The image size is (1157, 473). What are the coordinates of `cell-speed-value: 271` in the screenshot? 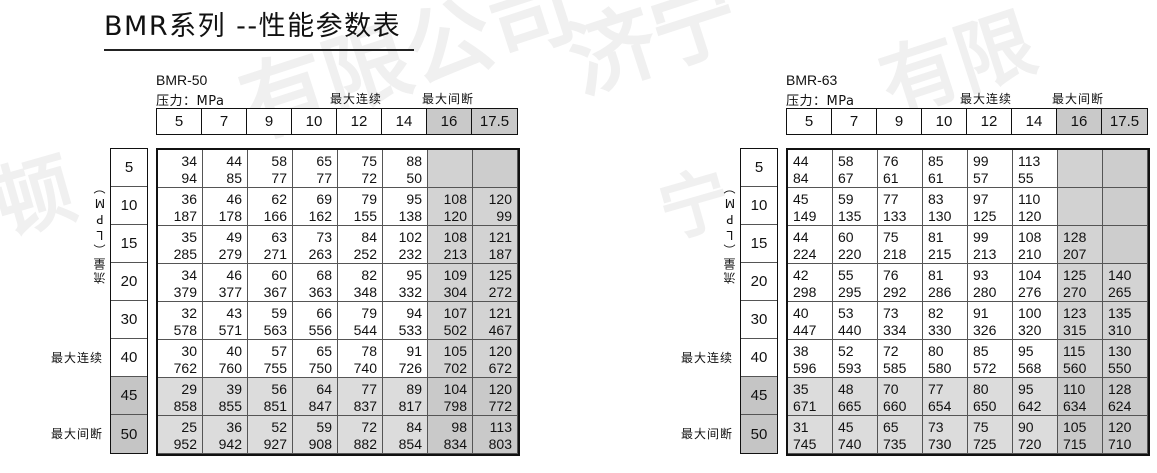 It's located at (275, 253).